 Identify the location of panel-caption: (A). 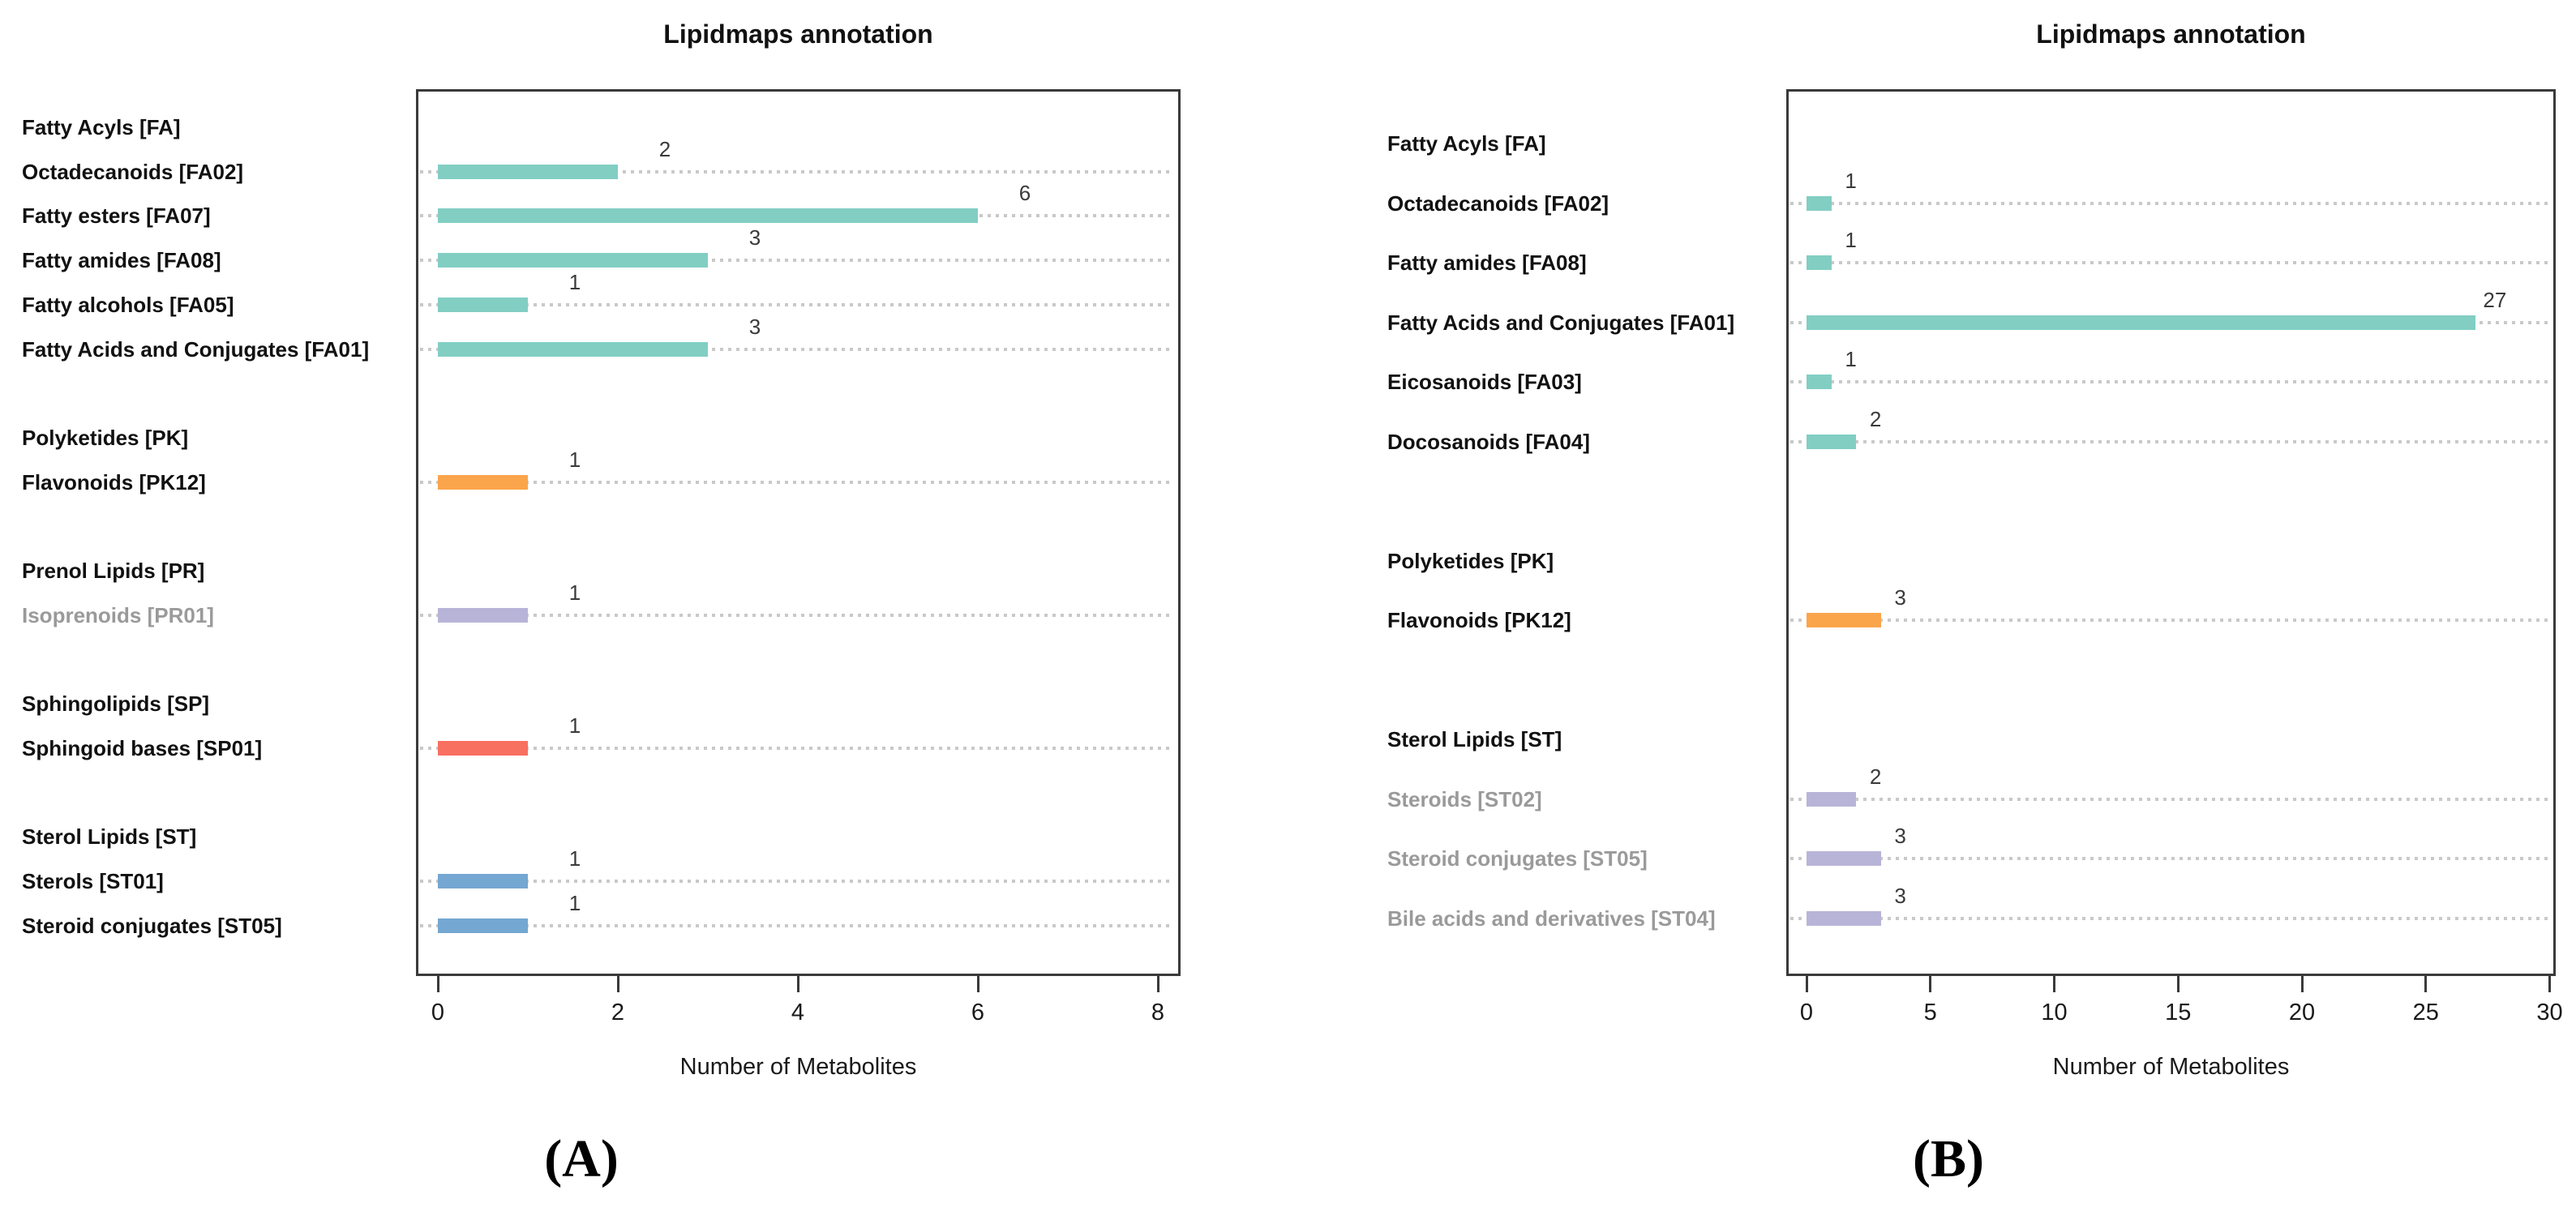
(581, 1158).